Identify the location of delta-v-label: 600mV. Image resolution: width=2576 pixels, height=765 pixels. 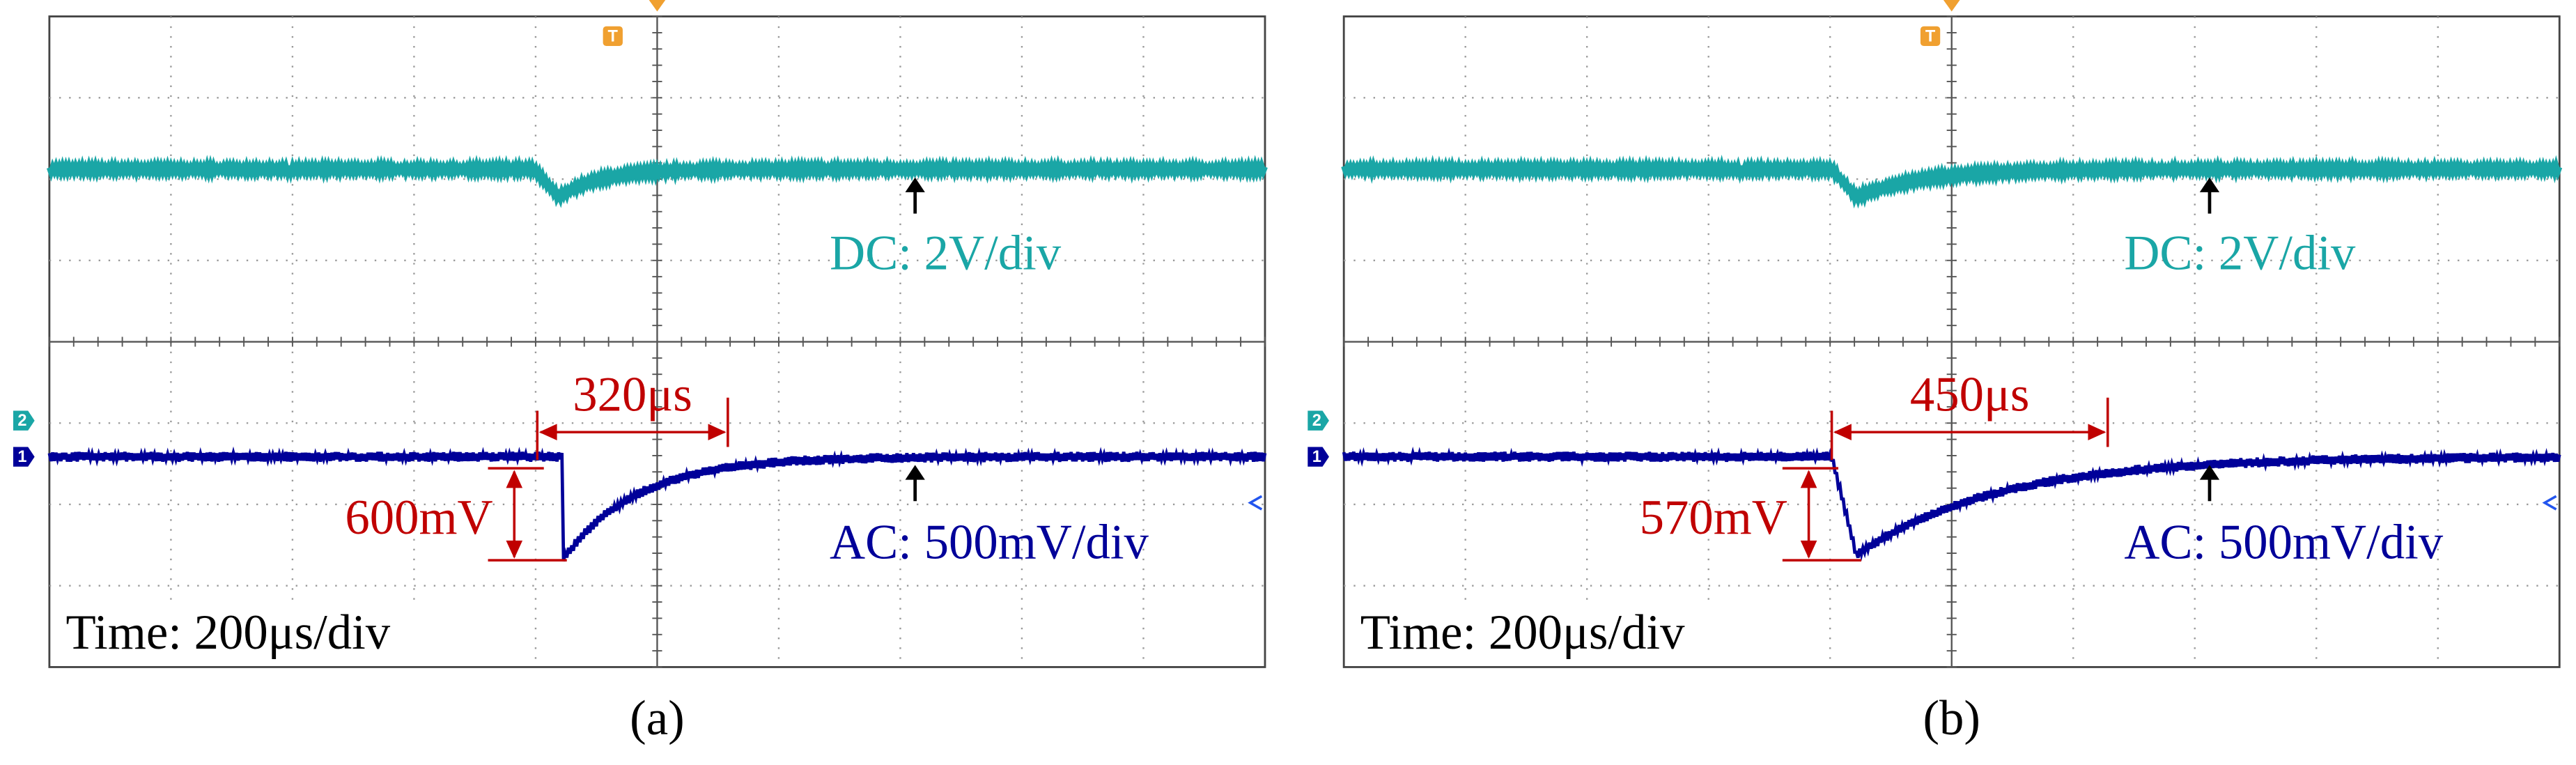
(418, 517).